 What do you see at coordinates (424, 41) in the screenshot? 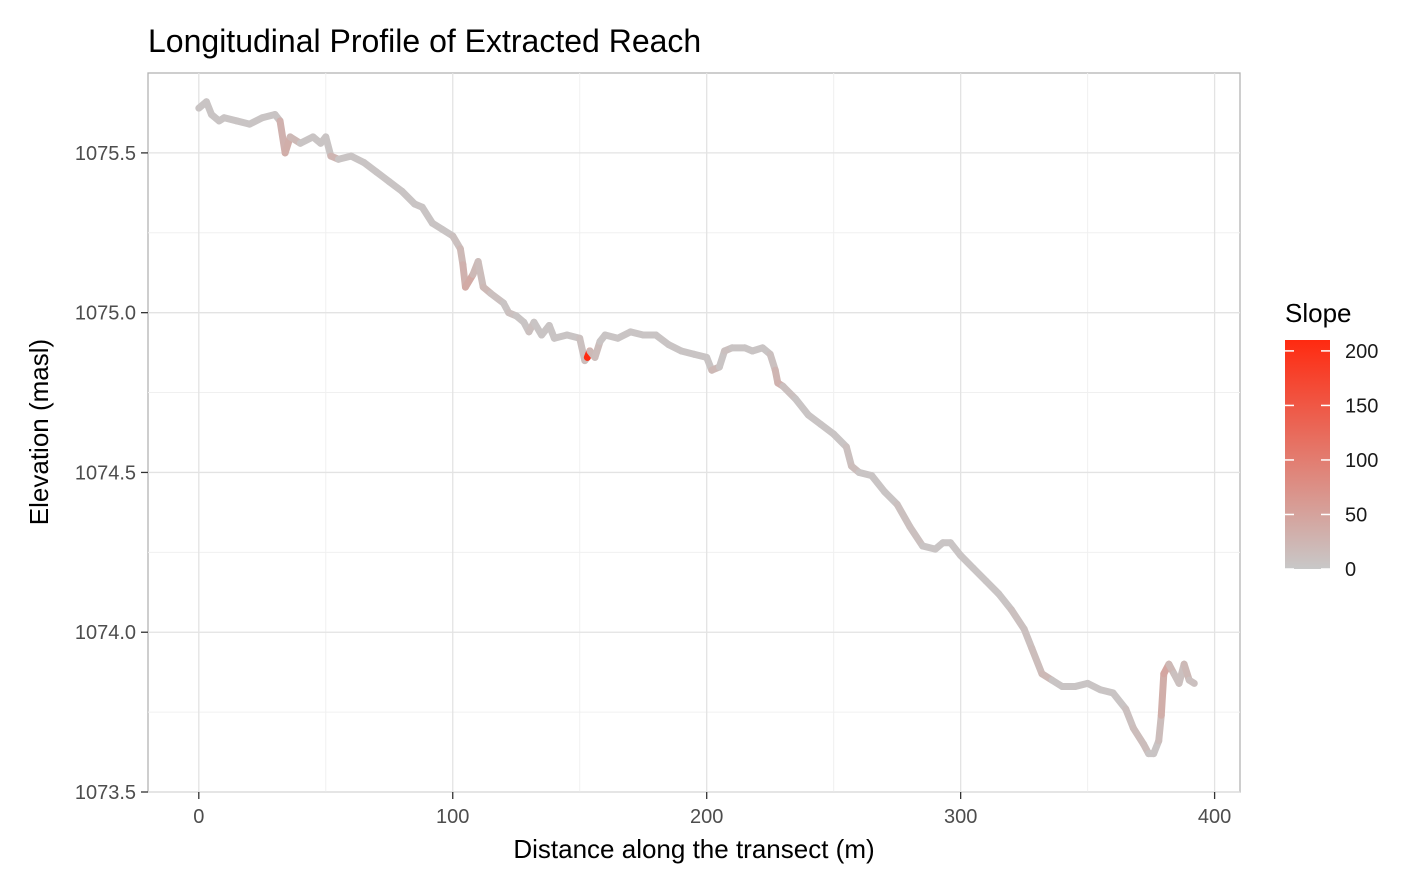
I see `chart-title: Longitudinal Profile of Extracted Reach` at bounding box center [424, 41].